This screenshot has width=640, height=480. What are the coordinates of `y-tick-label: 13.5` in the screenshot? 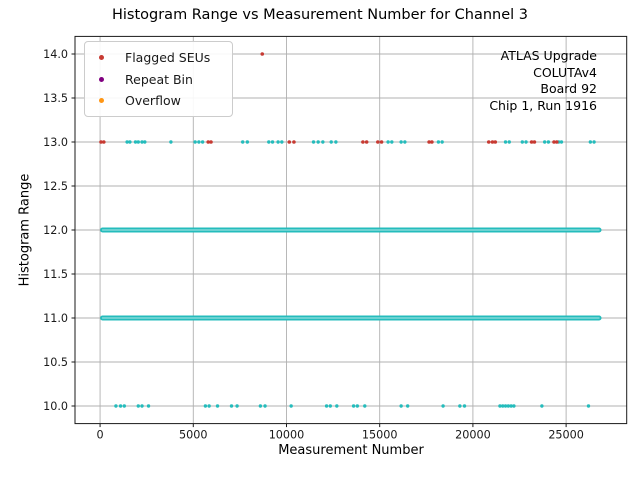 It's located at (55, 98).